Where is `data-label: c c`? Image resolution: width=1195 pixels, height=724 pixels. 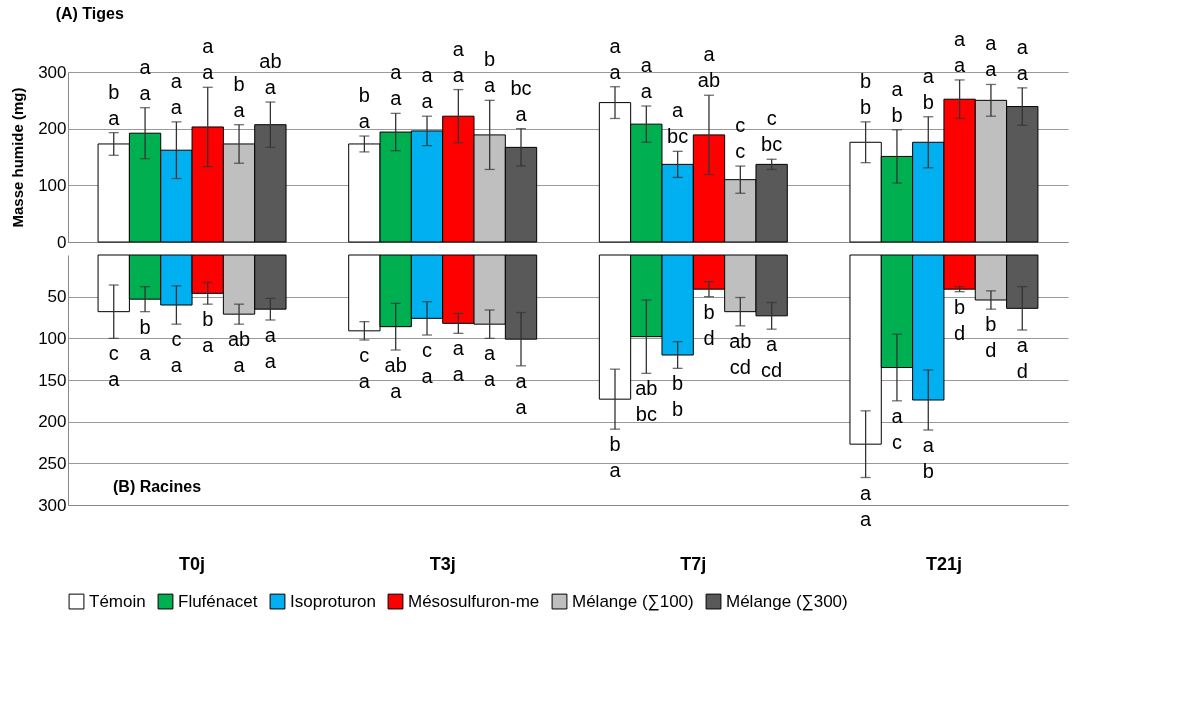
data-label: c c is located at coordinates (740, 138).